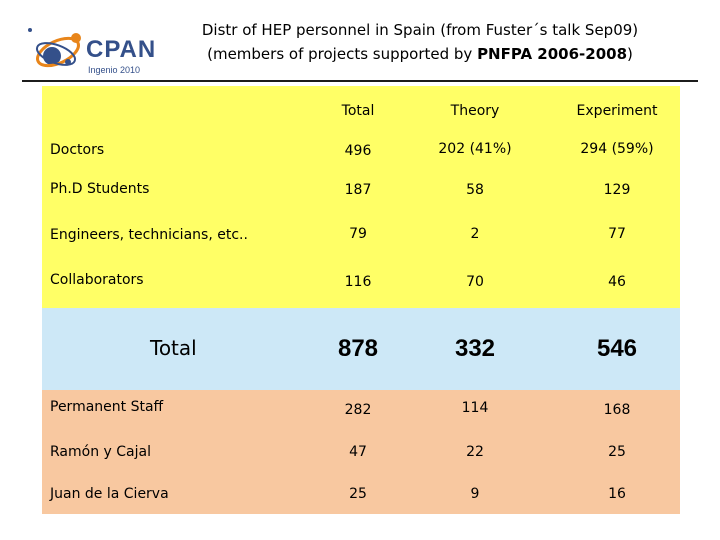  I want to click on header-total: Total, so click(358, 111).